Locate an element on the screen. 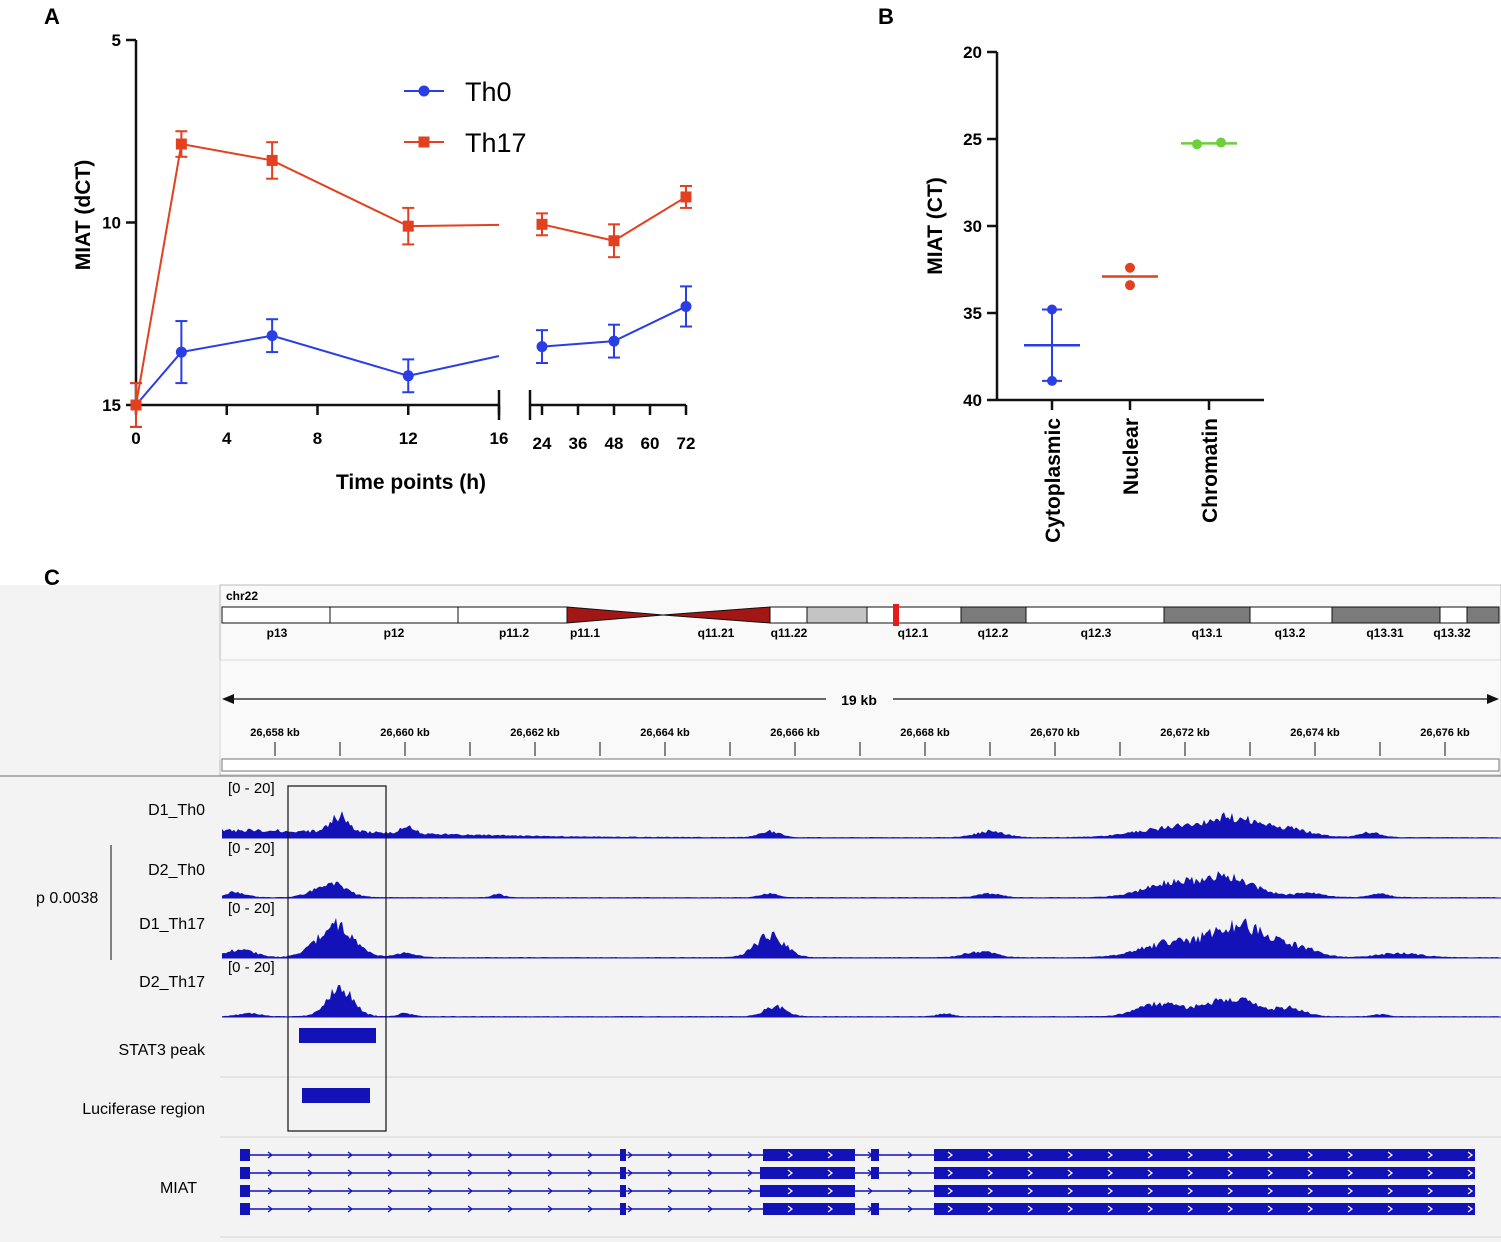 This screenshot has height=1242, width=1501. band-label: p11.2 is located at coordinates (514, 633).